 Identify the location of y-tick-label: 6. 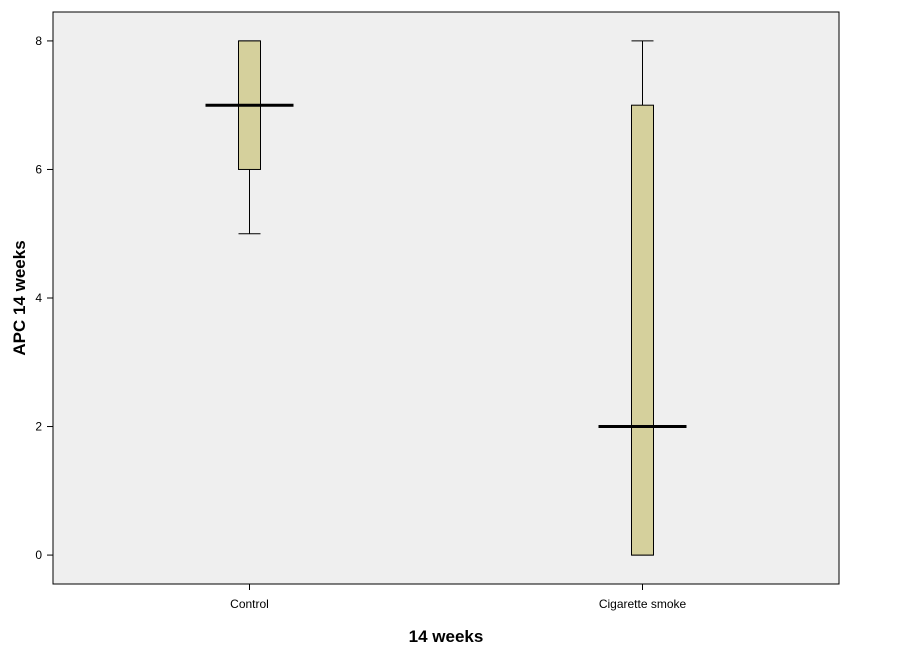
(38, 169).